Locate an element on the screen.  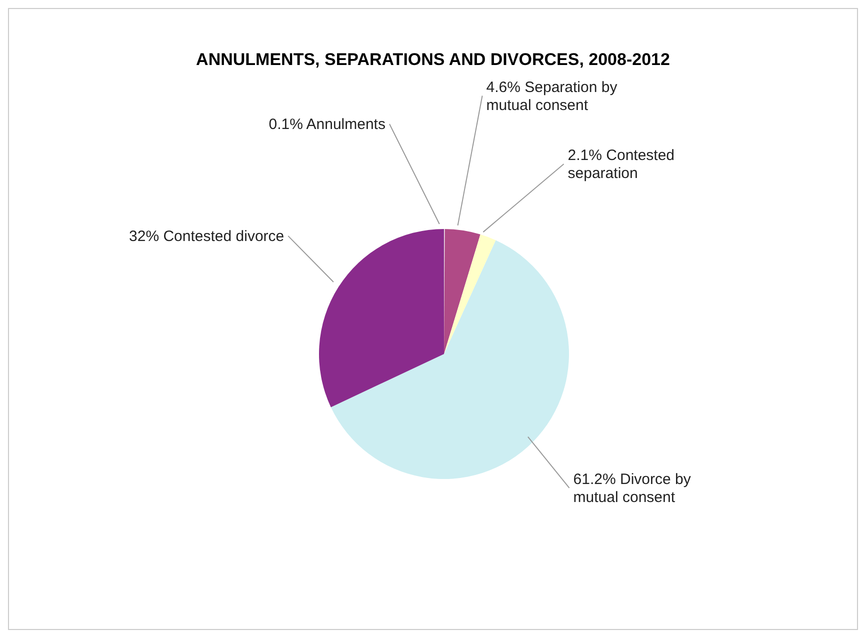
chart-title: ANNULMENTS, SEPARATIONS AND DIVORCES, 2008-2012 is located at coordinates (433, 59).